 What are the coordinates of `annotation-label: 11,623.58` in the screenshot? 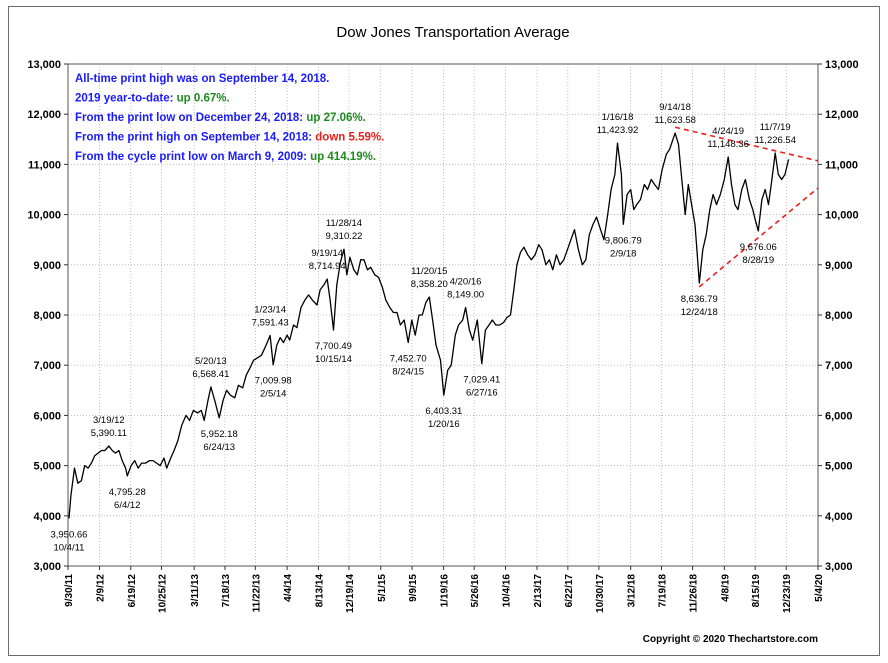 It's located at (675, 120).